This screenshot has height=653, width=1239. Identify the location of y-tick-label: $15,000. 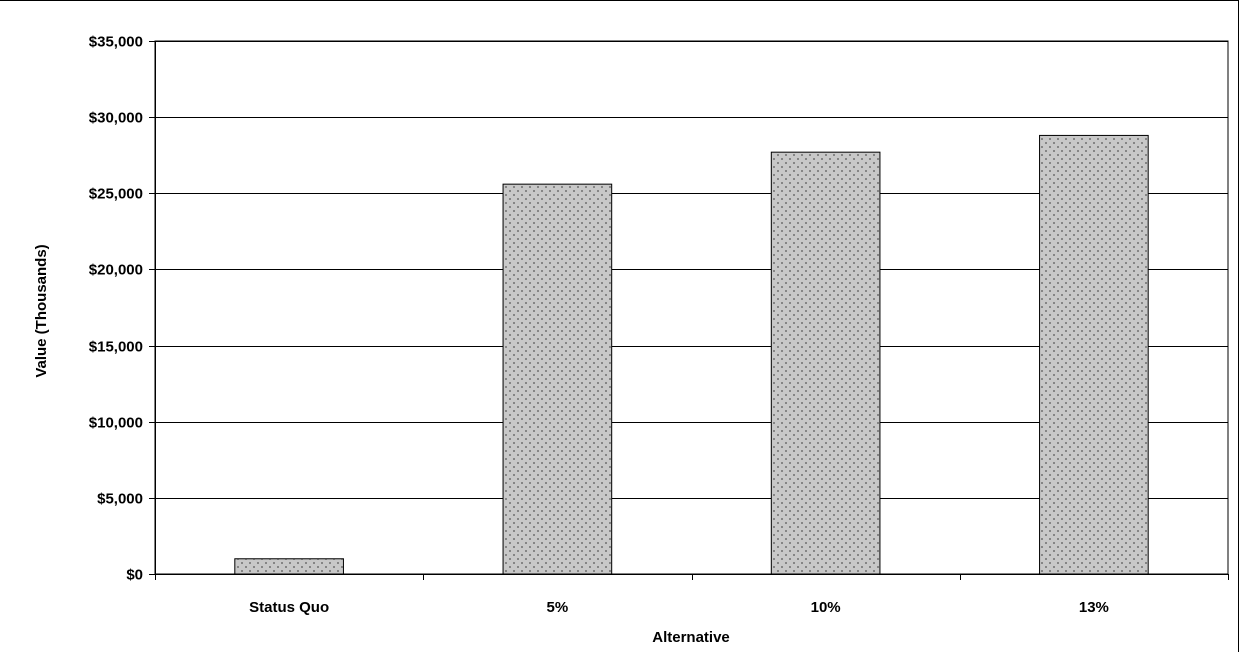
(116, 347).